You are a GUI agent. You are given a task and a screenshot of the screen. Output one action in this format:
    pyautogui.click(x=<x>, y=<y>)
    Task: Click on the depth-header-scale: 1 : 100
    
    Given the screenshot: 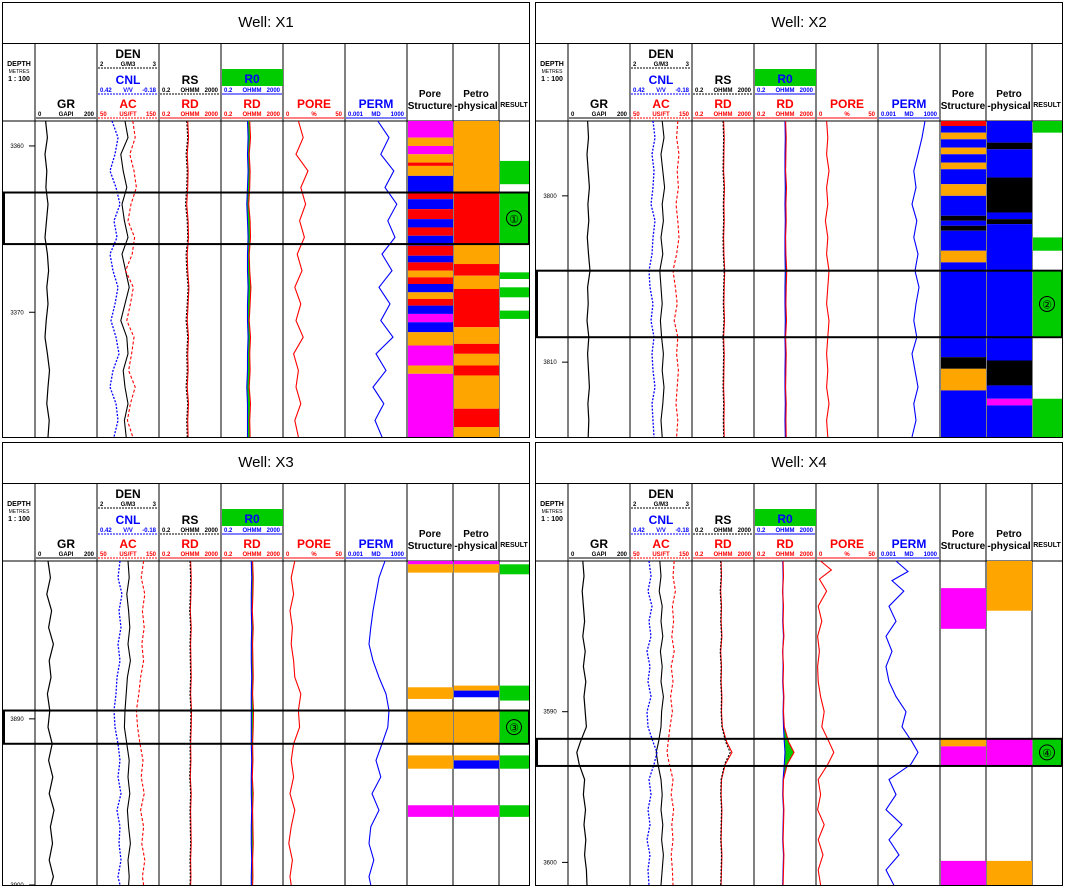 What is the action you would take?
    pyautogui.click(x=552, y=79)
    